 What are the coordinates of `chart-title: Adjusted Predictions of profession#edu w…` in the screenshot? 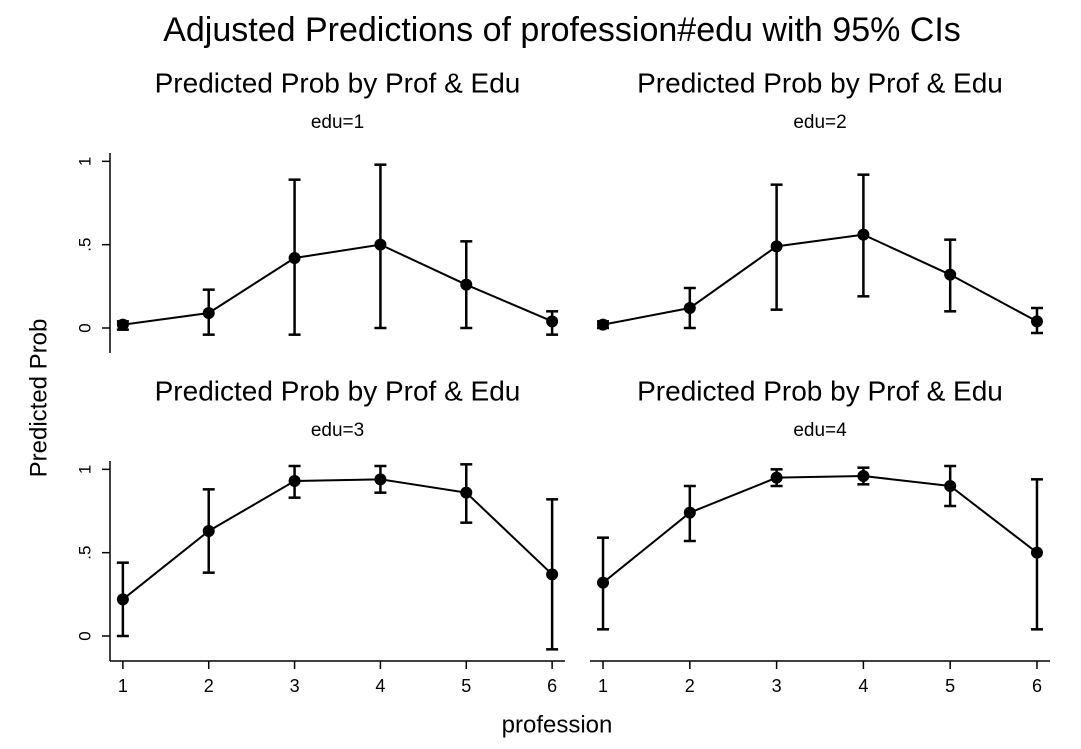 It's located at (562, 30).